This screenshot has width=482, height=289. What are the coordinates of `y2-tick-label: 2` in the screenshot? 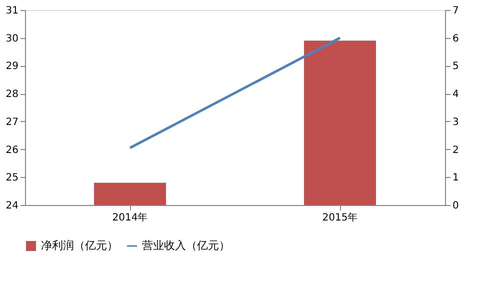 It's located at (455, 150).